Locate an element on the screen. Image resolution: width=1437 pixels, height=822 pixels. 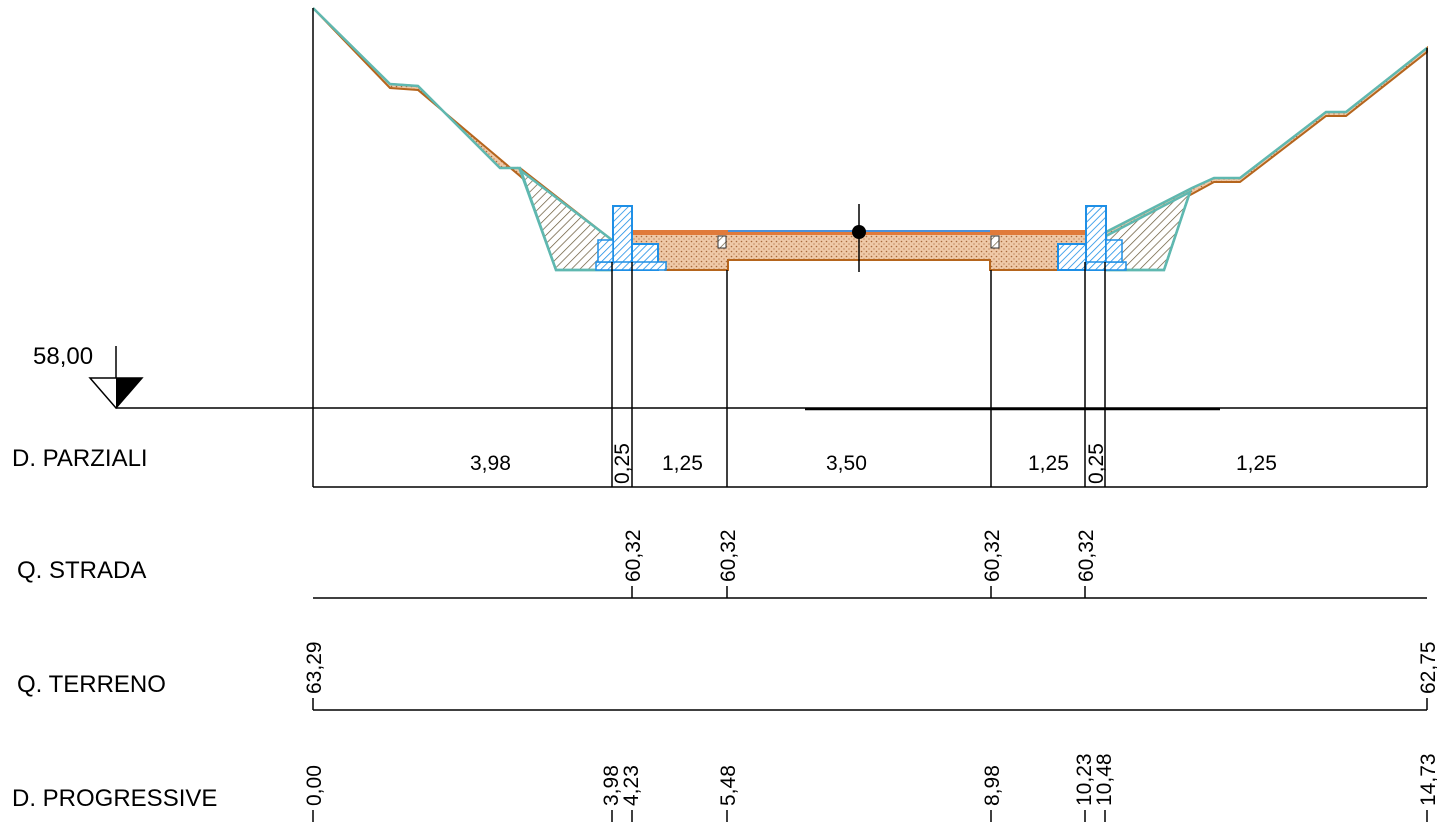
row-label-terreno: Q. TERRENO is located at coordinates (91, 684).